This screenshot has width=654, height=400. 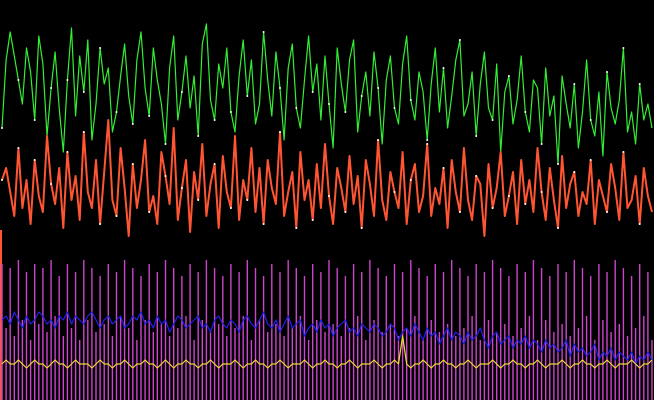 I want to click on series-4-line, so click(x=327, y=352).